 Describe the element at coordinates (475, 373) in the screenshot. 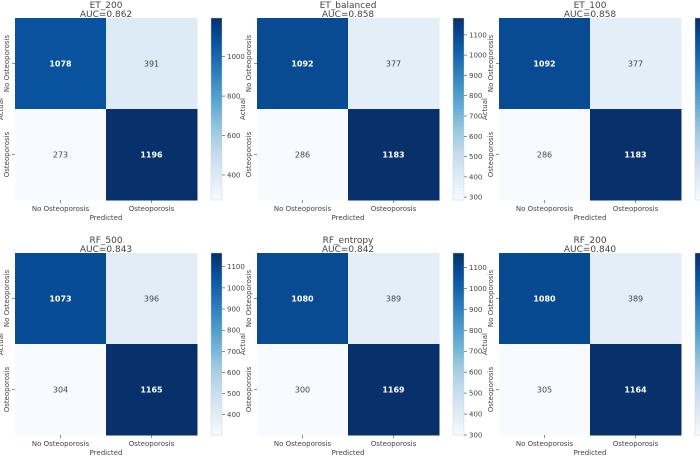

I see `colorbar-tick-label: 600` at that location.